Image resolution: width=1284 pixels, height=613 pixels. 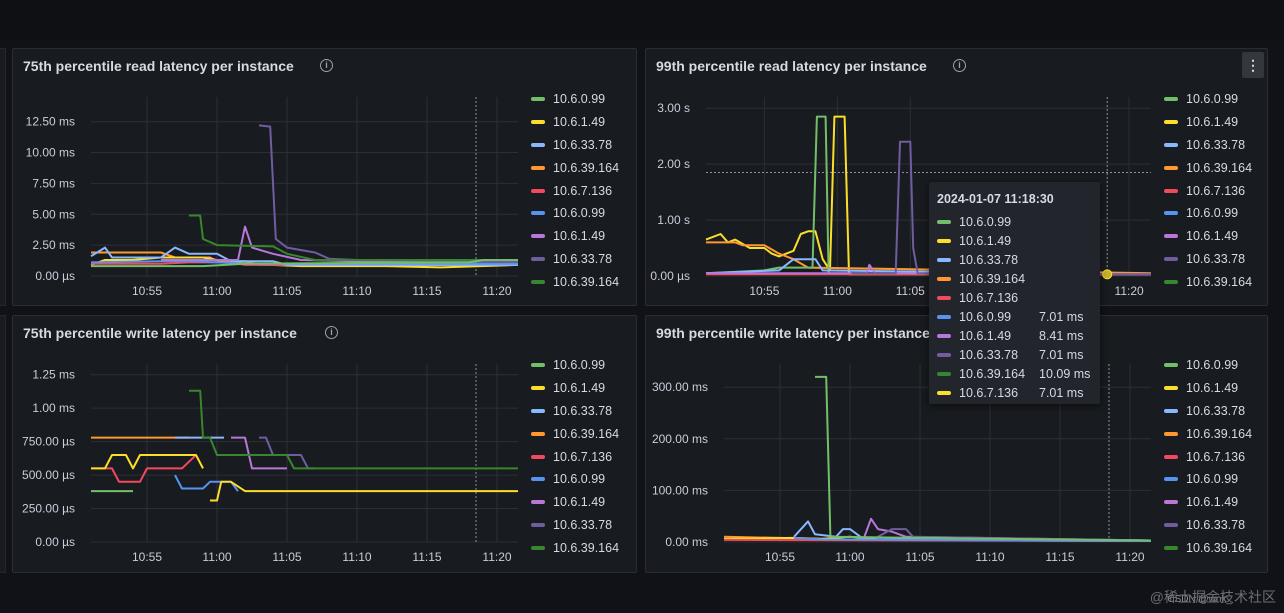 What do you see at coordinates (53, 375) in the screenshot?
I see `y-tick-label: 1.25 ms` at bounding box center [53, 375].